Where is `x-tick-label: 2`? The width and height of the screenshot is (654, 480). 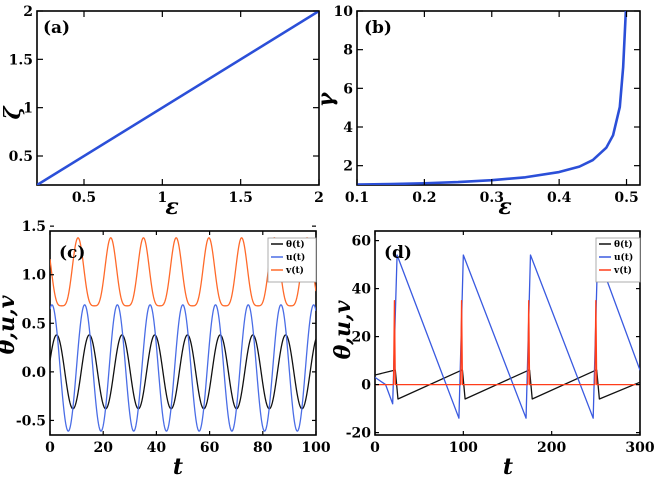
x-tick-label: 2 is located at coordinates (319, 198).